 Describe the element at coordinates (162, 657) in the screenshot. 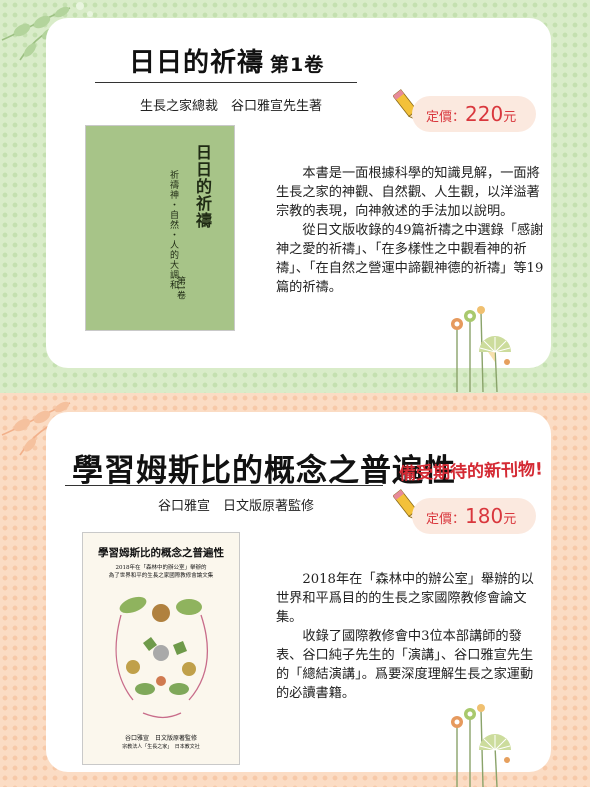

I see `cover2-illustration-icon` at that location.